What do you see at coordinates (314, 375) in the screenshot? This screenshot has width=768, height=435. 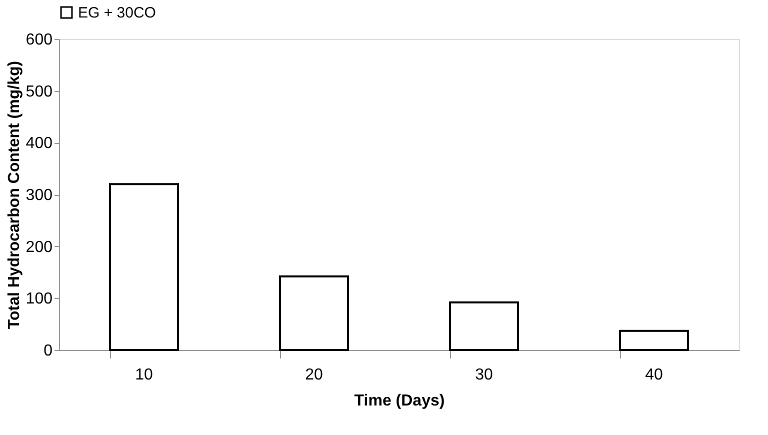 I see `x-tick-label: 20` at bounding box center [314, 375].